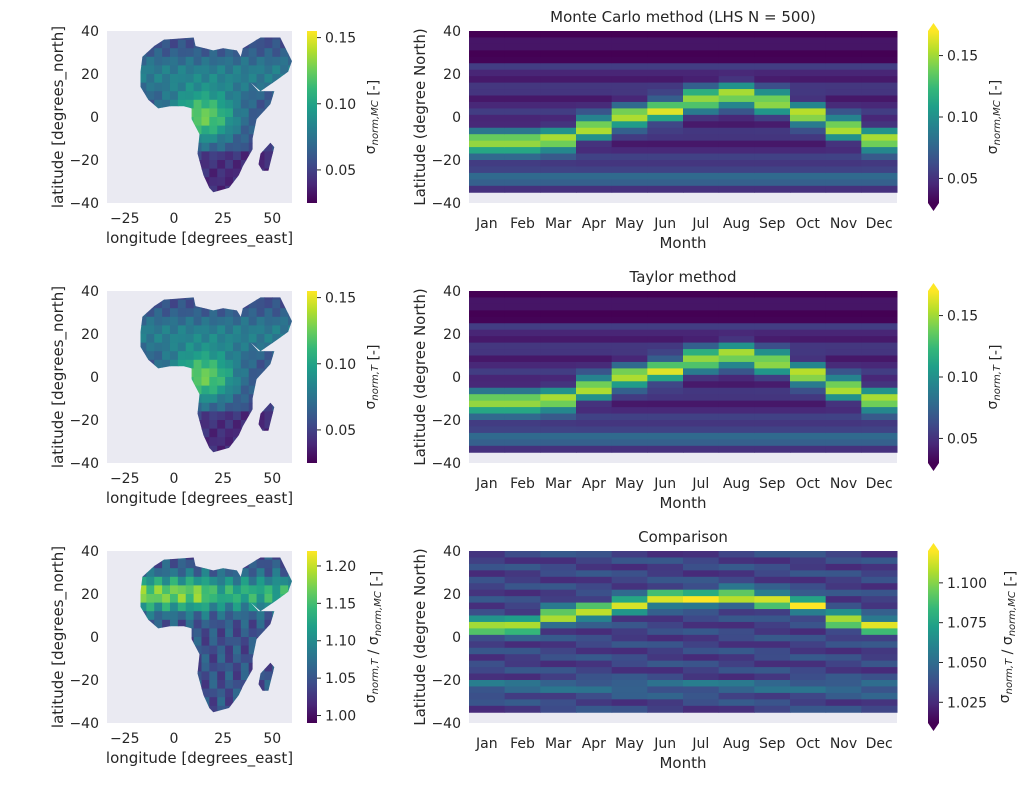  What do you see at coordinates (173, 739) in the screenshot?
I see `map_ratio-xtick-label: 0` at bounding box center [173, 739].